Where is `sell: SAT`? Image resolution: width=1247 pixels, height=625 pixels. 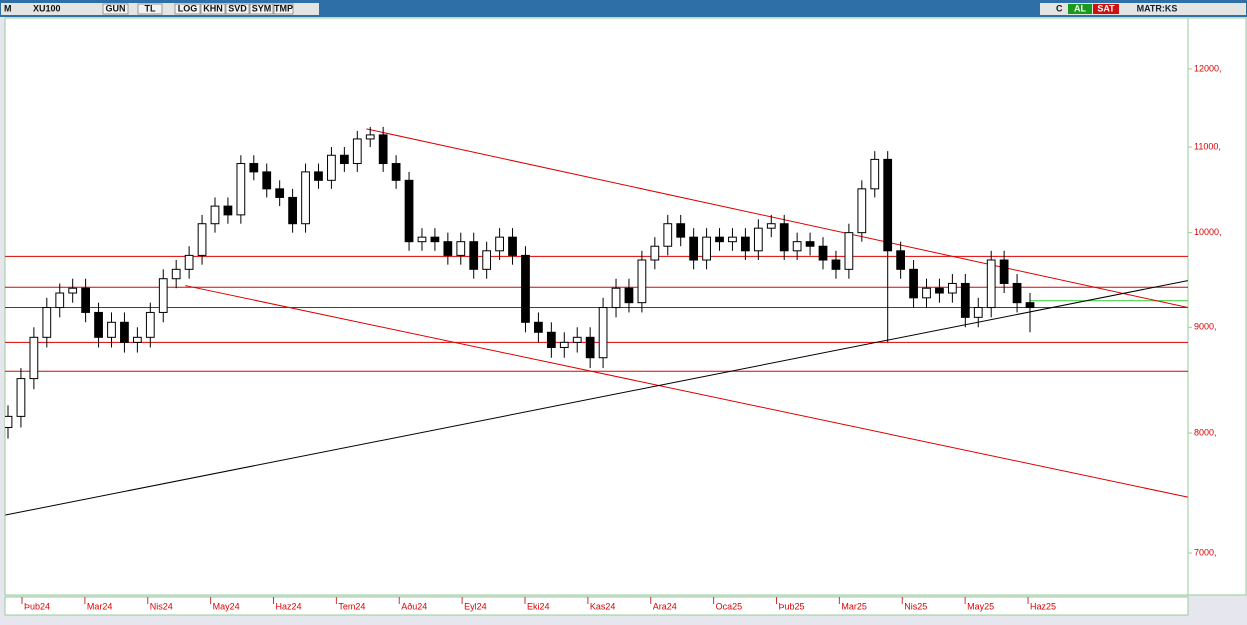
sell: SAT is located at coordinates (1106, 8).